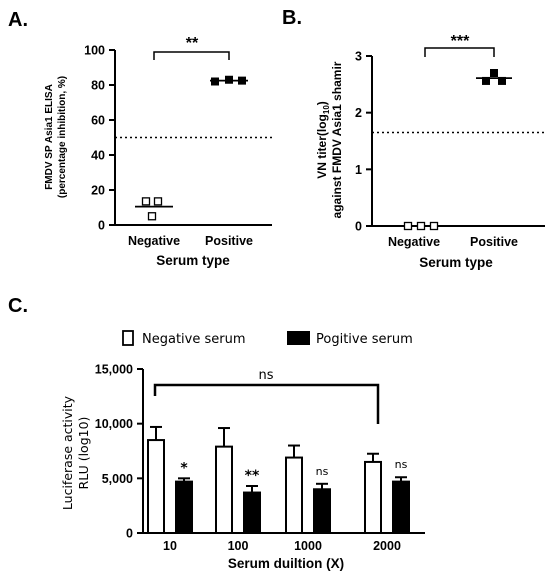 Image resolution: width=550 pixels, height=574 pixels. Describe the element at coordinates (266, 403) in the screenshot. I see `panel-c-bracket` at that location.